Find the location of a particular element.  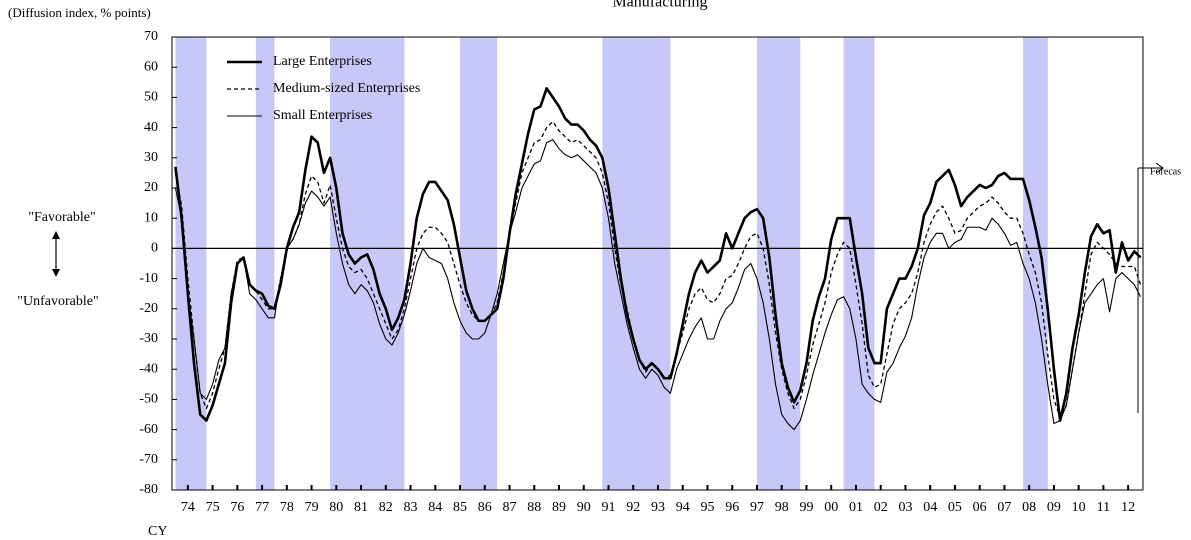

x-tick-label: 10 is located at coordinates (1079, 507).